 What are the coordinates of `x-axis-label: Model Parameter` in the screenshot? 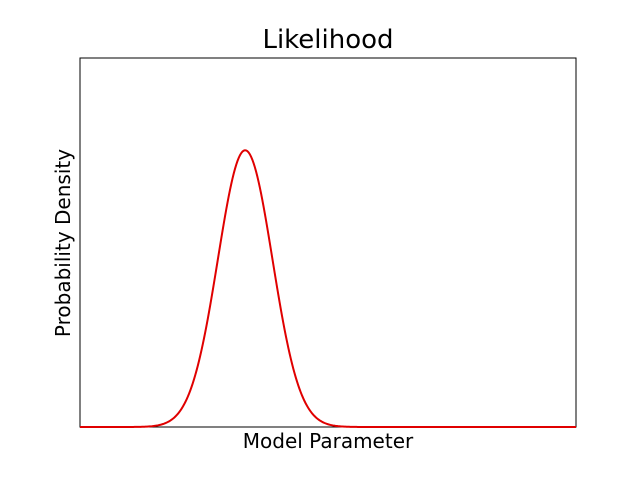 It's located at (328, 441).